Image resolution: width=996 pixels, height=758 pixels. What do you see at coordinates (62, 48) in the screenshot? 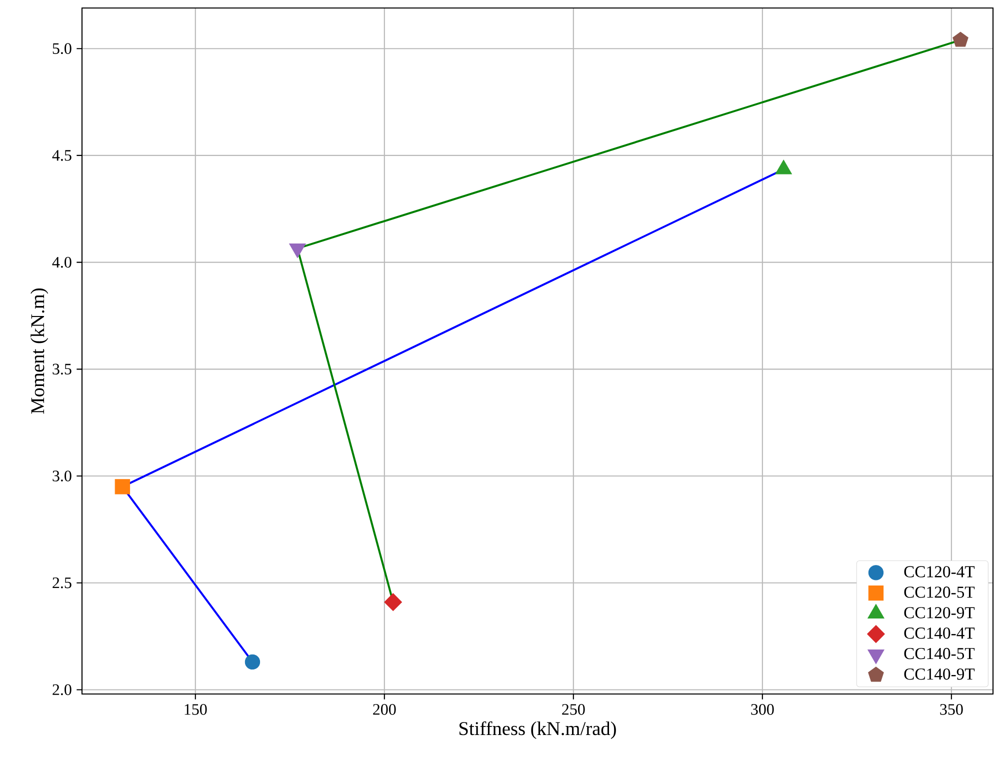
I see `y-tick-label: 5.0` at bounding box center [62, 48].